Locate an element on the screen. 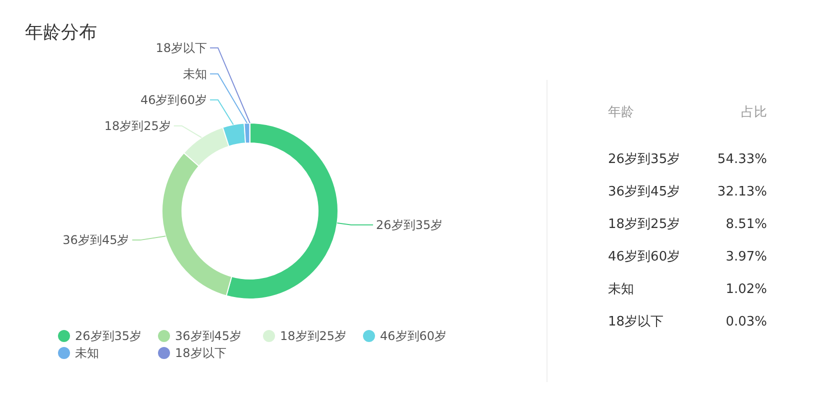  chart-title: 年龄分布 is located at coordinates (61, 32).